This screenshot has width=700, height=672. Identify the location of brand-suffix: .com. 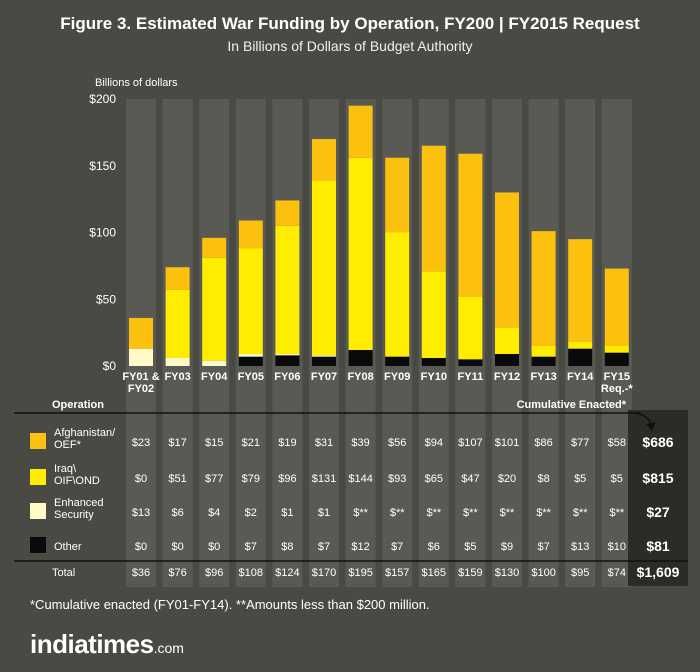
(168, 648).